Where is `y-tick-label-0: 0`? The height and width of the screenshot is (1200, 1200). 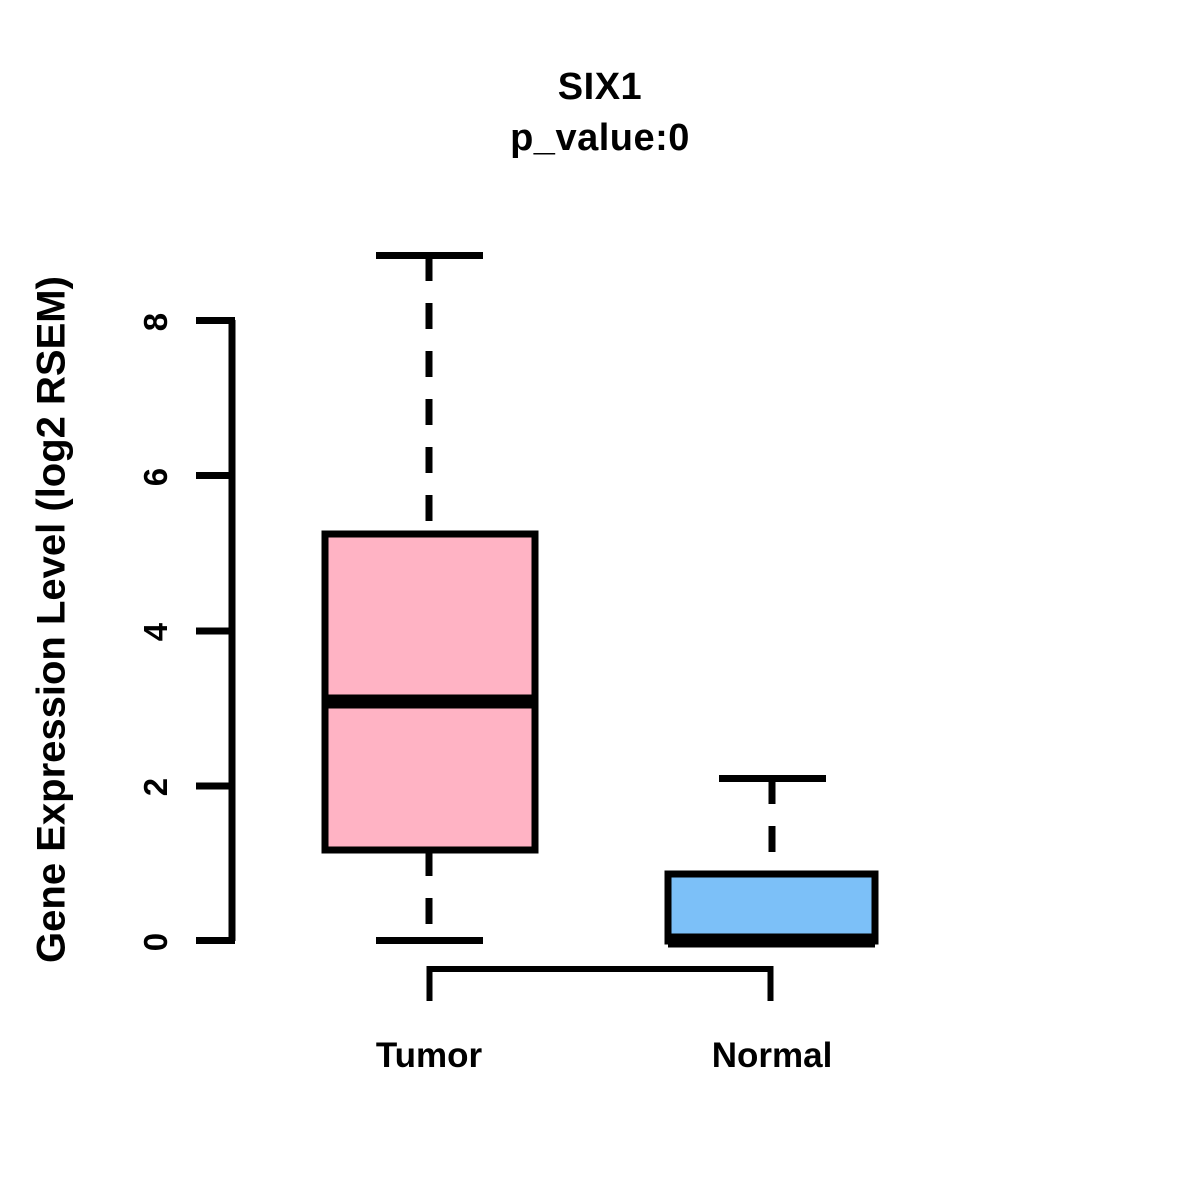 y-tick-label-0: 0 is located at coordinates (155, 942).